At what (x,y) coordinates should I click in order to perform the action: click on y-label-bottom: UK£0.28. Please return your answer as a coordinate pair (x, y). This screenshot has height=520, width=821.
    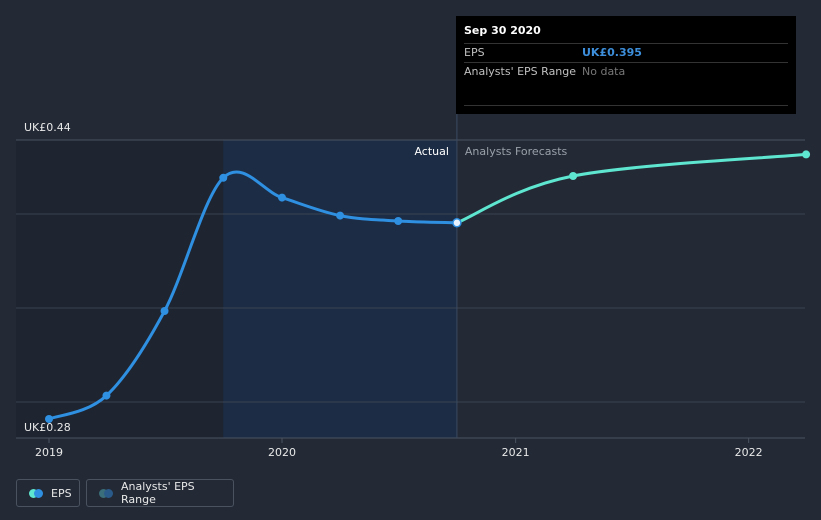
    Looking at the image, I should click on (47, 427).